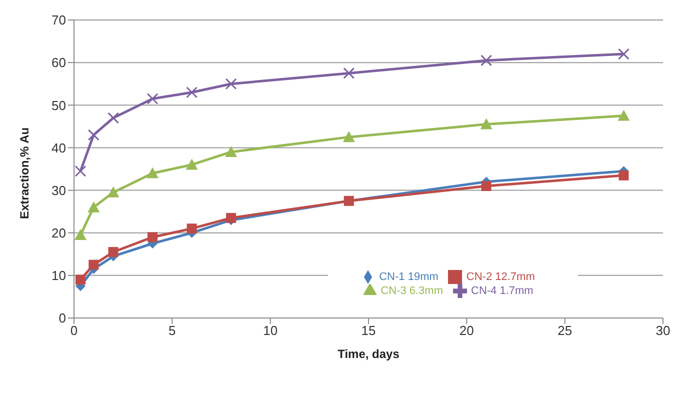 Image resolution: width=689 pixels, height=404 pixels. What do you see at coordinates (59, 62) in the screenshot?
I see `y-tick-label: 60` at bounding box center [59, 62].